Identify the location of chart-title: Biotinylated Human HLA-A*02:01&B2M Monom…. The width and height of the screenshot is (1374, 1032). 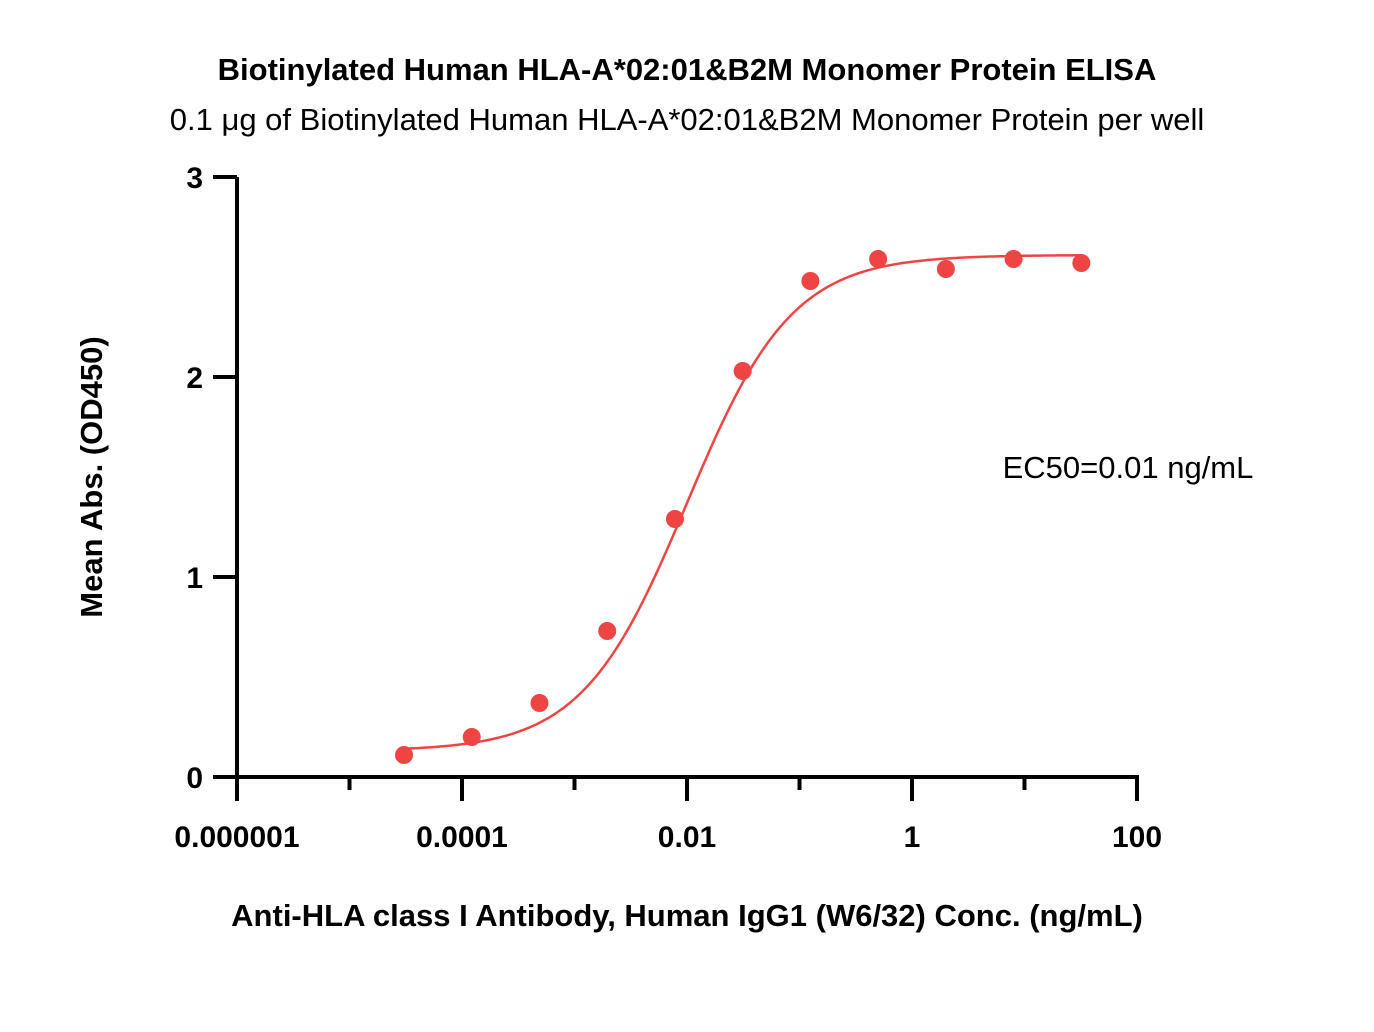
(687, 69).